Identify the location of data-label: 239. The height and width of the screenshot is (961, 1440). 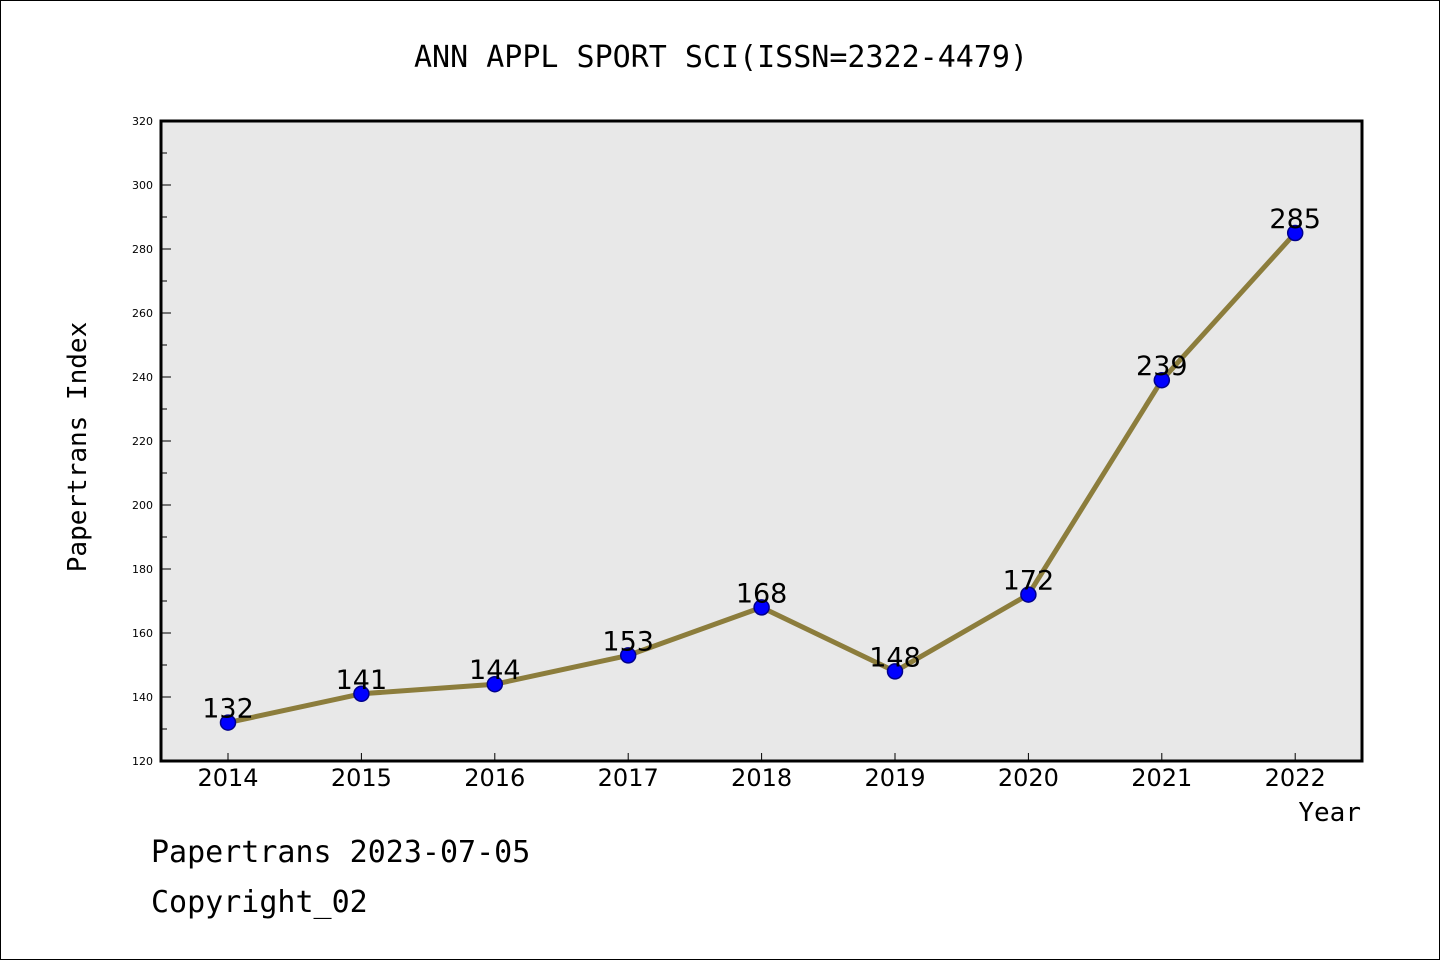
(1162, 366).